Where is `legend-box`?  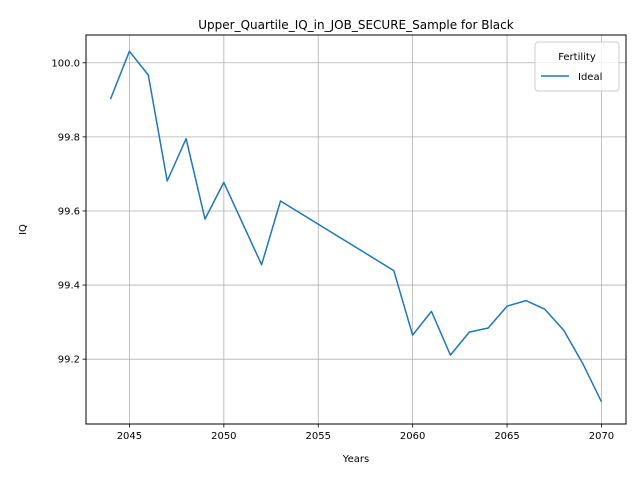
legend-box is located at coordinates (577, 66).